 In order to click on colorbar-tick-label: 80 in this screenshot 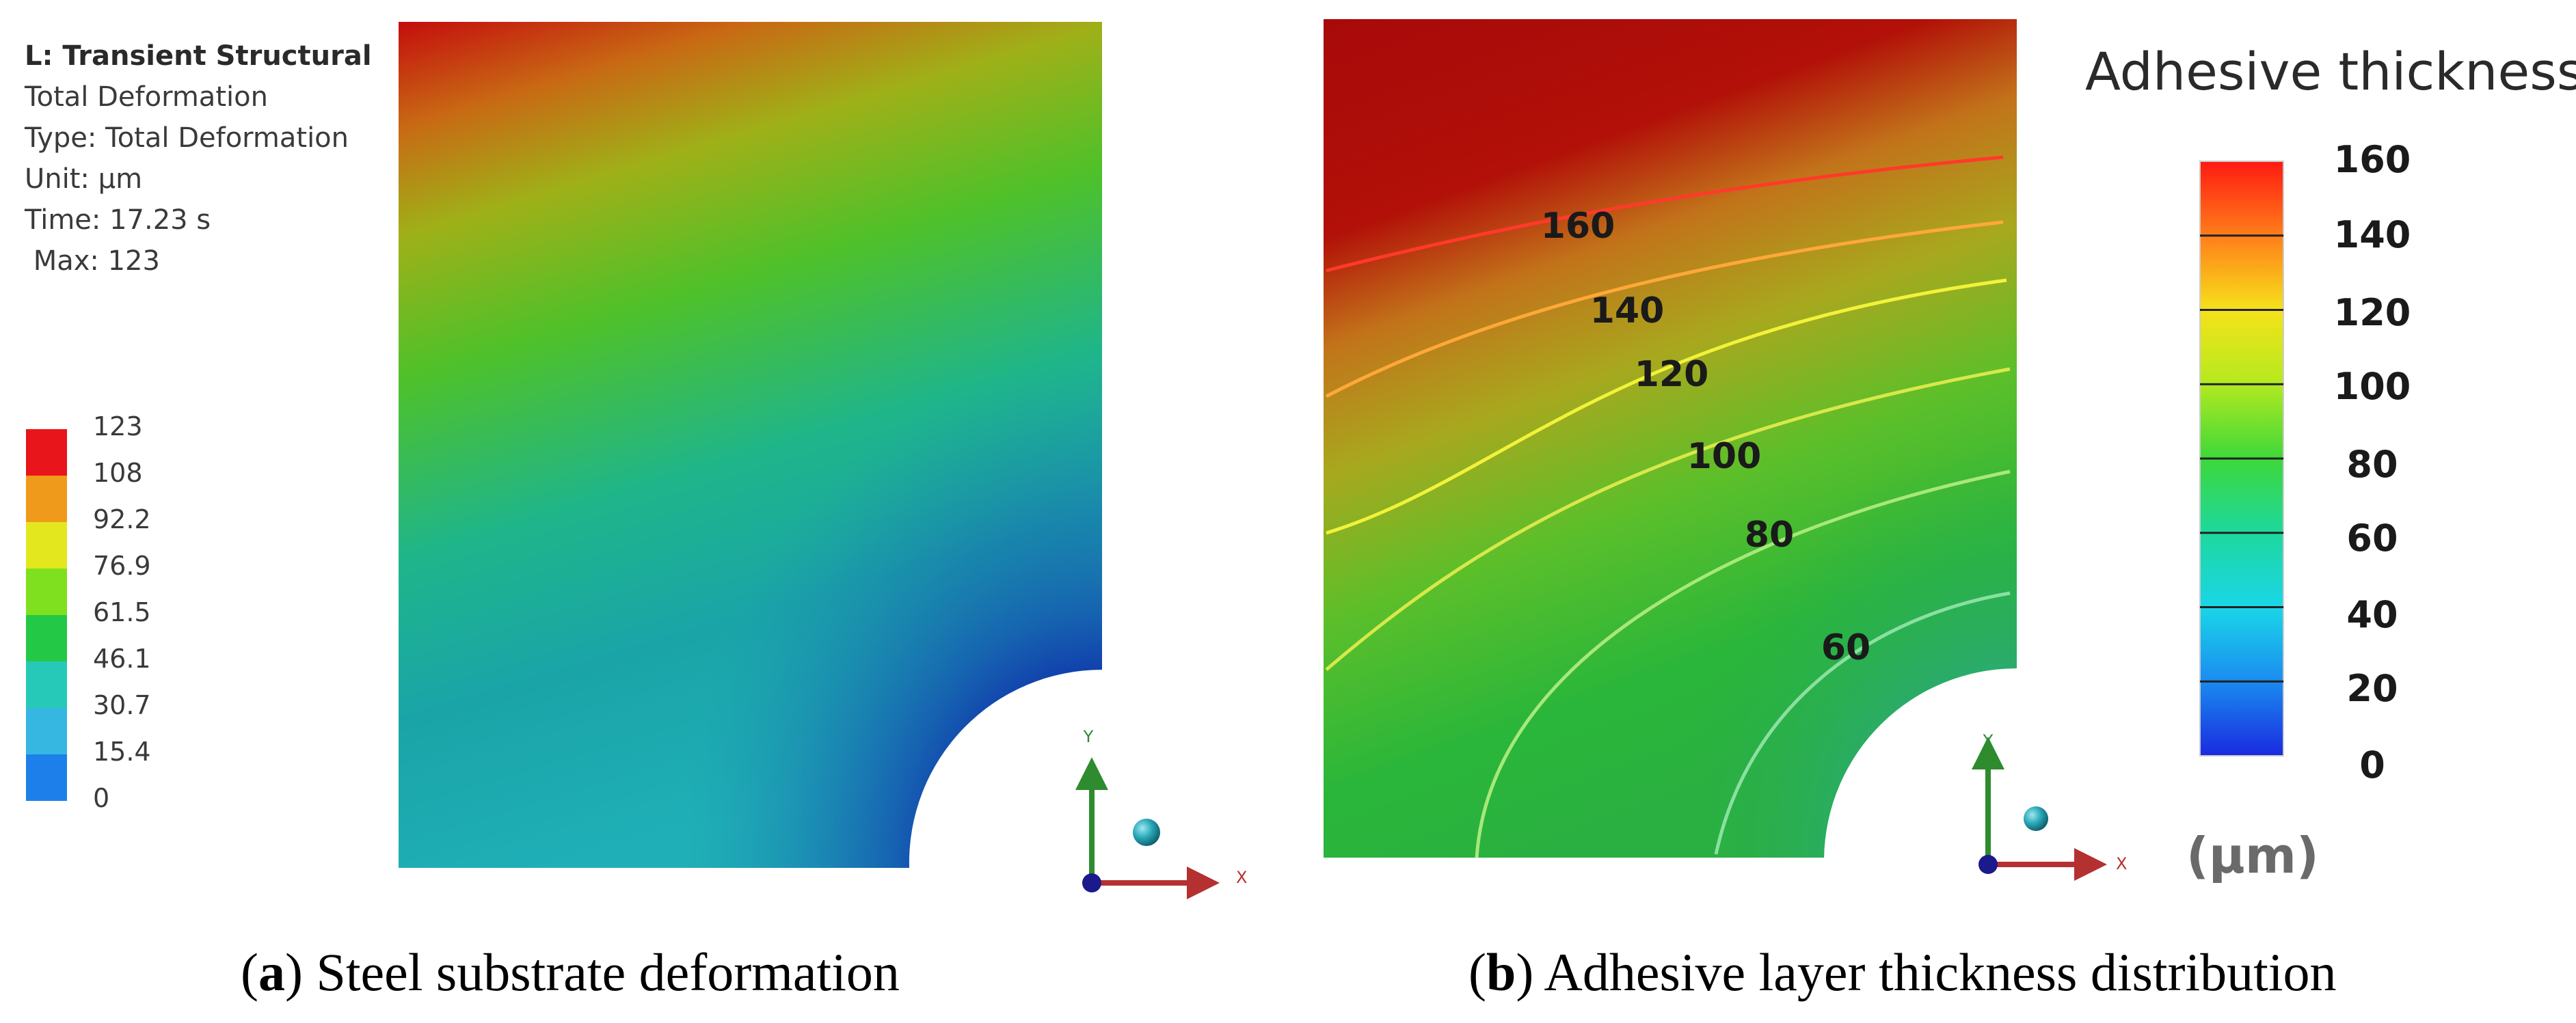, I will do `click(2372, 464)`.